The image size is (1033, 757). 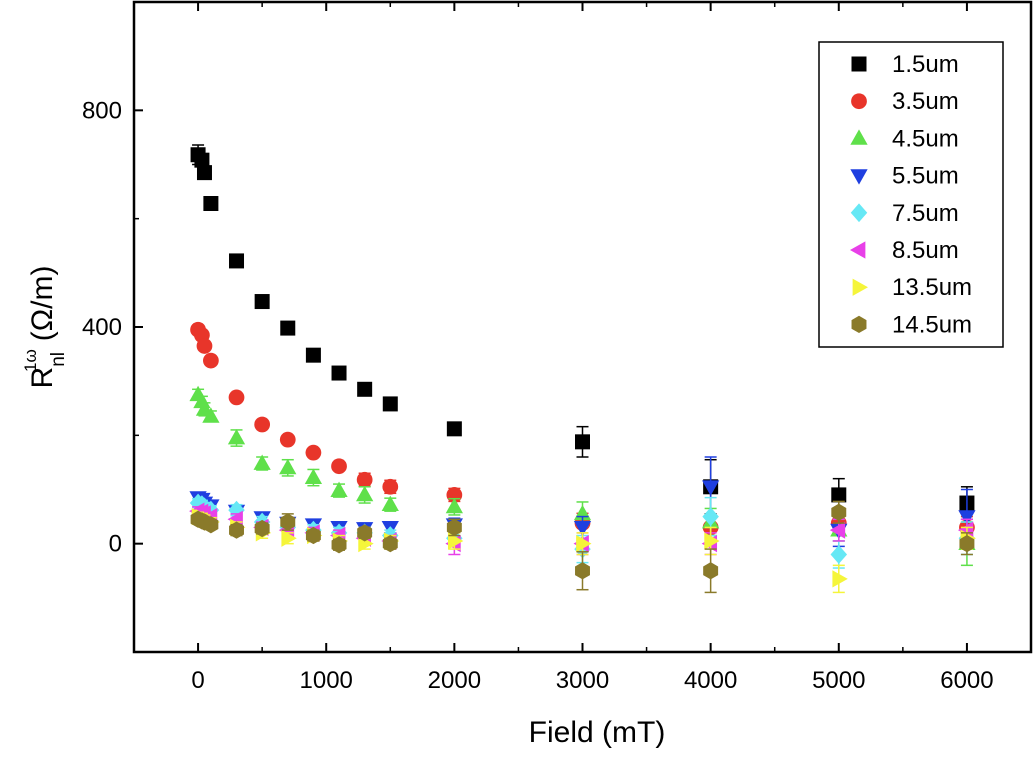 I want to click on legend-box, so click(x=911, y=194).